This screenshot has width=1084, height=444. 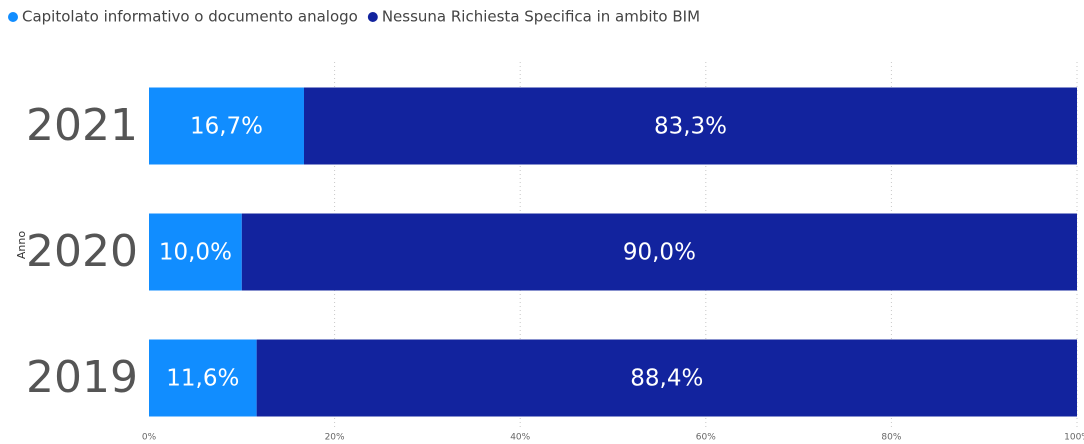 I want to click on x-tick-label: 20%, so click(x=335, y=438).